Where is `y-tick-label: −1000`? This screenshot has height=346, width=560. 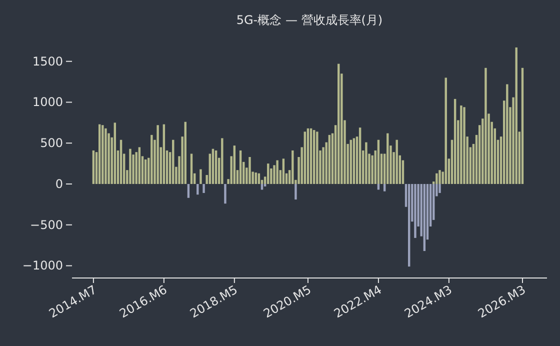
y-tick-label: −1000 is located at coordinates (42, 265).